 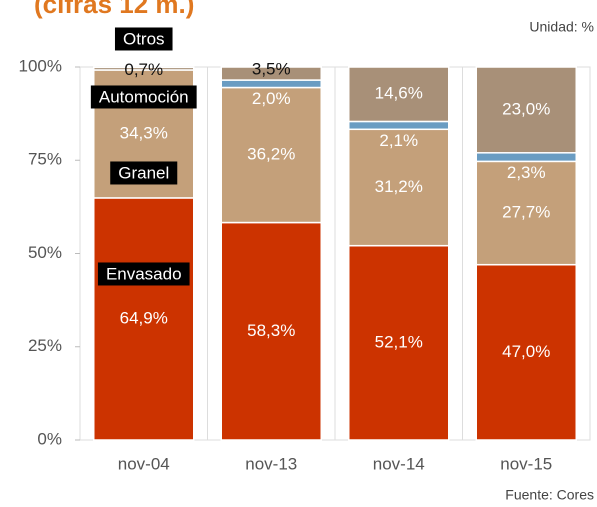 I want to click on y-tick-label: 50%, so click(x=45, y=252).